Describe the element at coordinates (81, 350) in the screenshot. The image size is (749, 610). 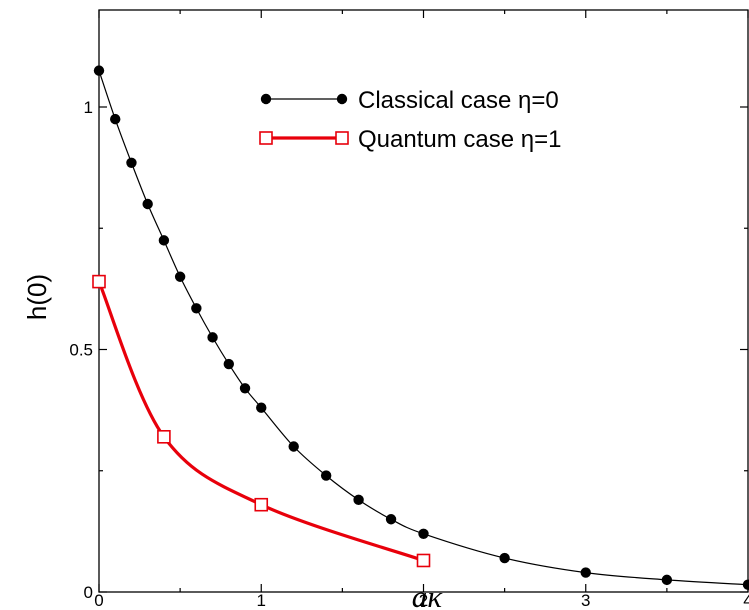
I see `y-tick-label: 0.5` at that location.